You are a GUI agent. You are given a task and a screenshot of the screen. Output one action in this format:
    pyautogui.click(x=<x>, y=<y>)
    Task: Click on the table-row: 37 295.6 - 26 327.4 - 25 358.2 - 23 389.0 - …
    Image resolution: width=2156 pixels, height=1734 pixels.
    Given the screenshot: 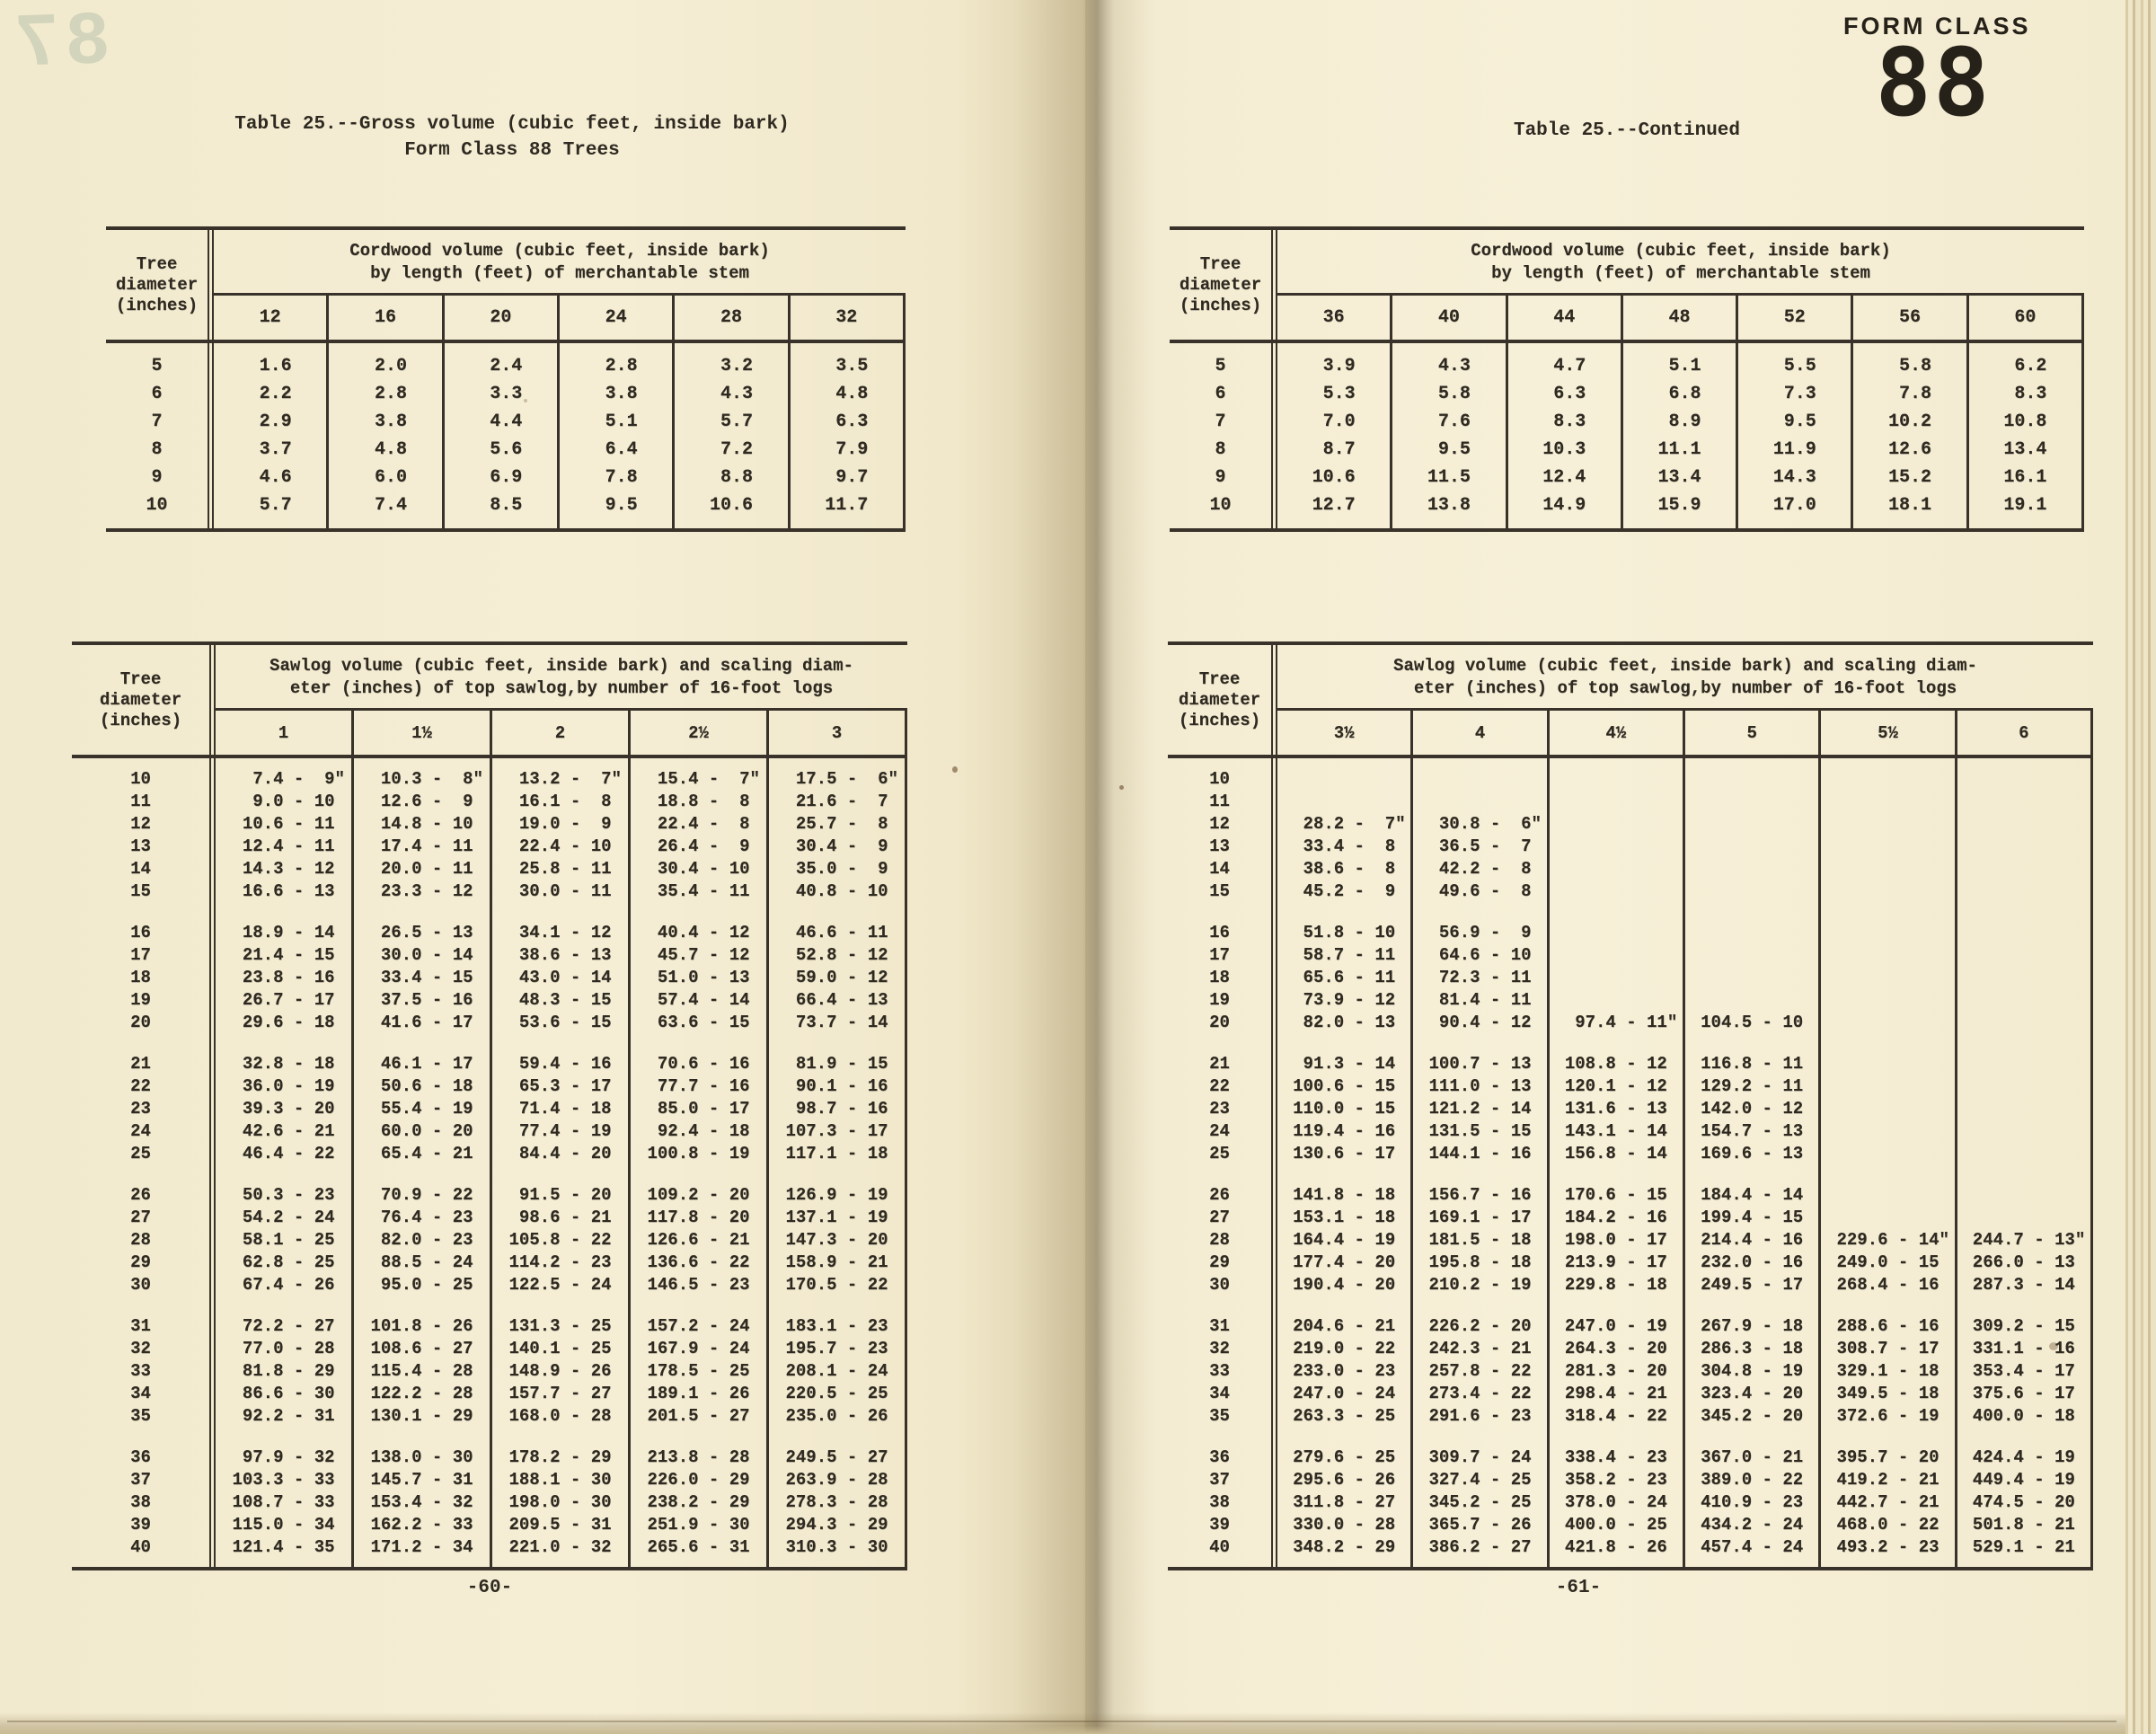 What is the action you would take?
    pyautogui.click(x=1630, y=1479)
    